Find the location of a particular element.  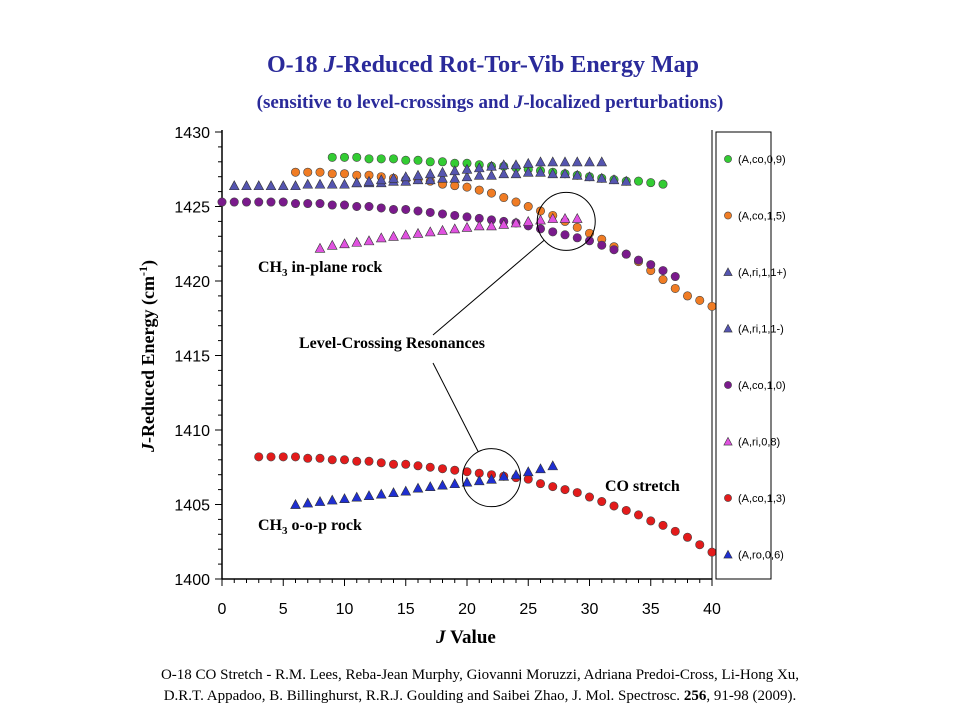

annotation-ch3-oop-rock: CH3 o-o-p rock is located at coordinates (310, 527).